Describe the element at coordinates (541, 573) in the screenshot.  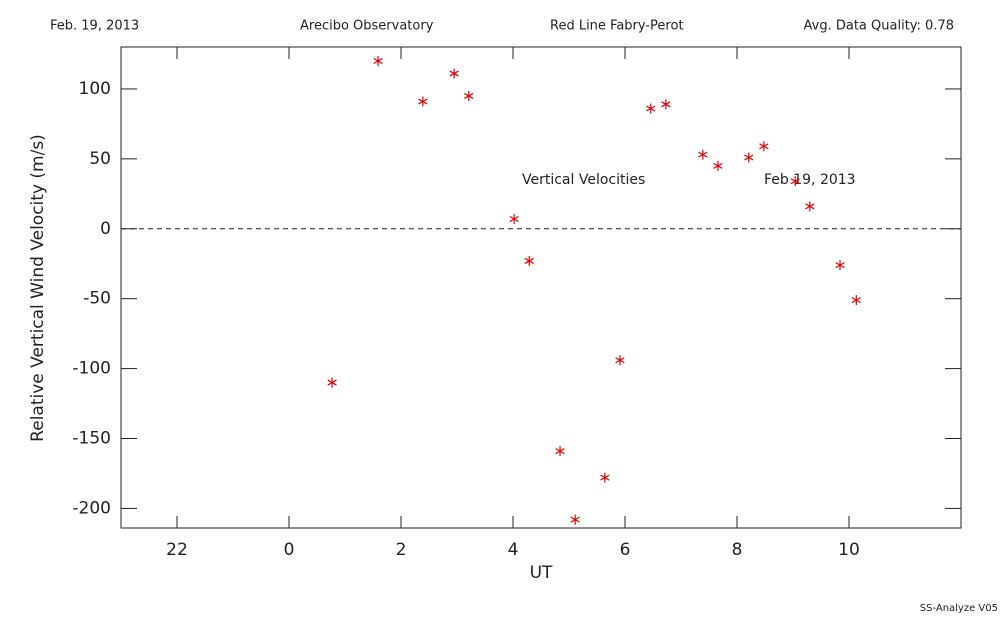
I see `x-axis-label: UT` at that location.